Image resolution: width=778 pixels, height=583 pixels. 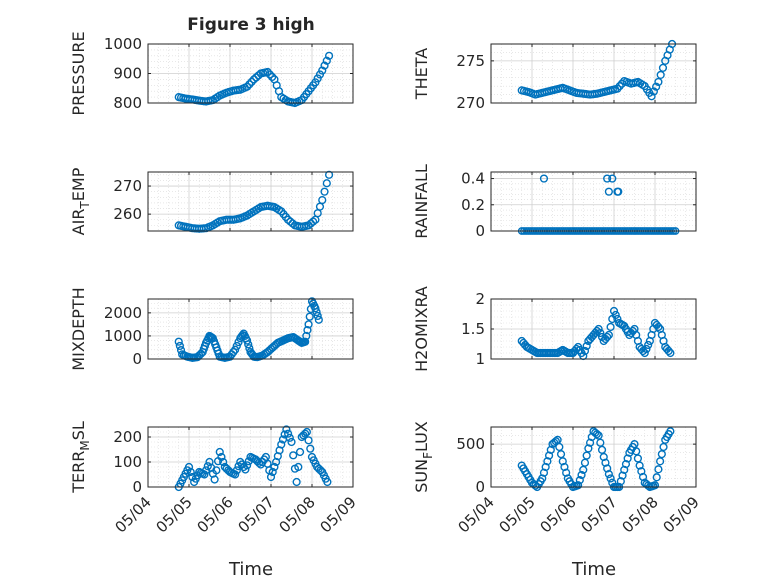 I want to click on subplot-rainfall: 0 0.2 0.4 RAINFALL, so click(x=554, y=202).